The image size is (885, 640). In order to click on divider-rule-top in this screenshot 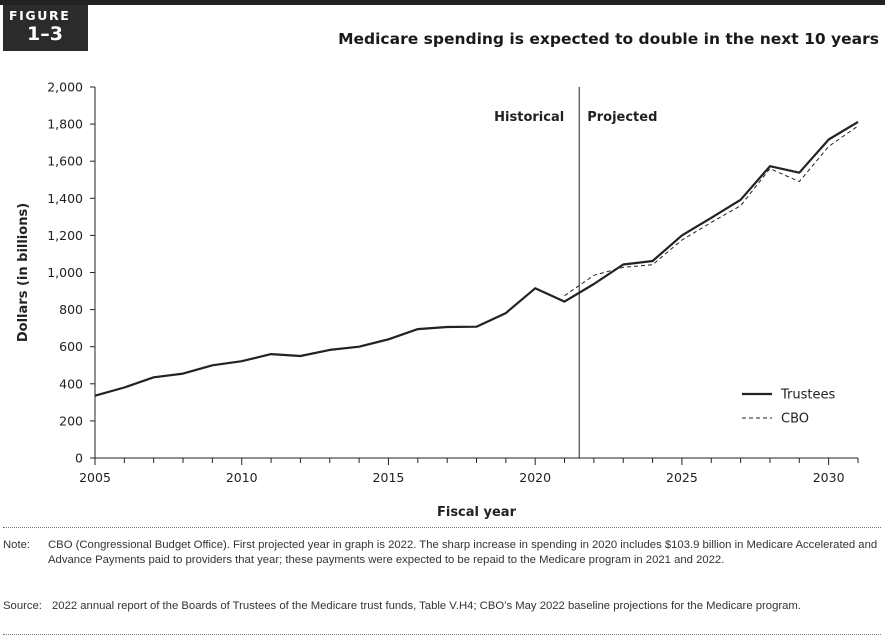, I will do `click(442, 527)`.